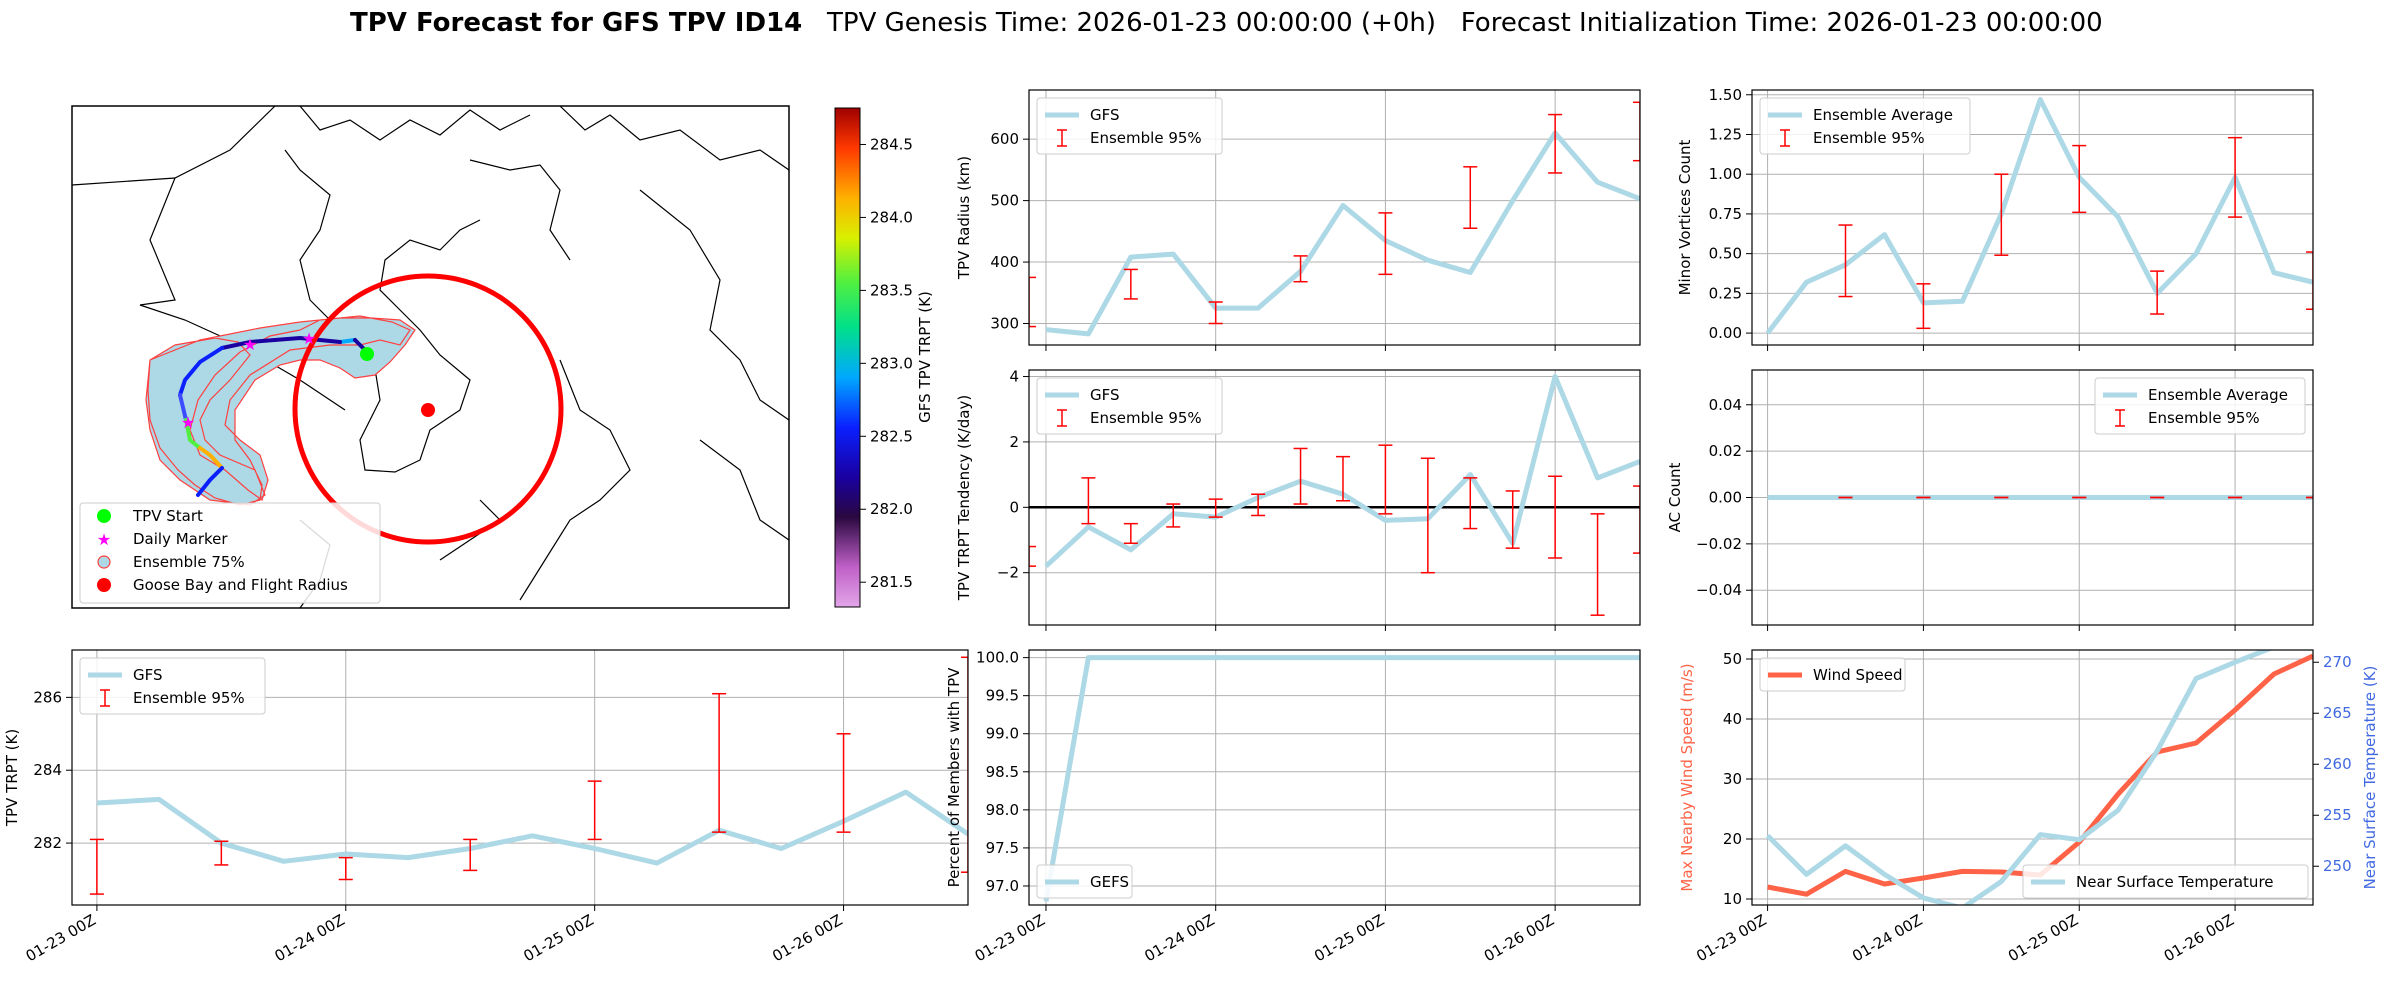 This screenshot has width=2384, height=982. What do you see at coordinates (104, 516) in the screenshot?
I see `legend-tpv-start-icon` at bounding box center [104, 516].